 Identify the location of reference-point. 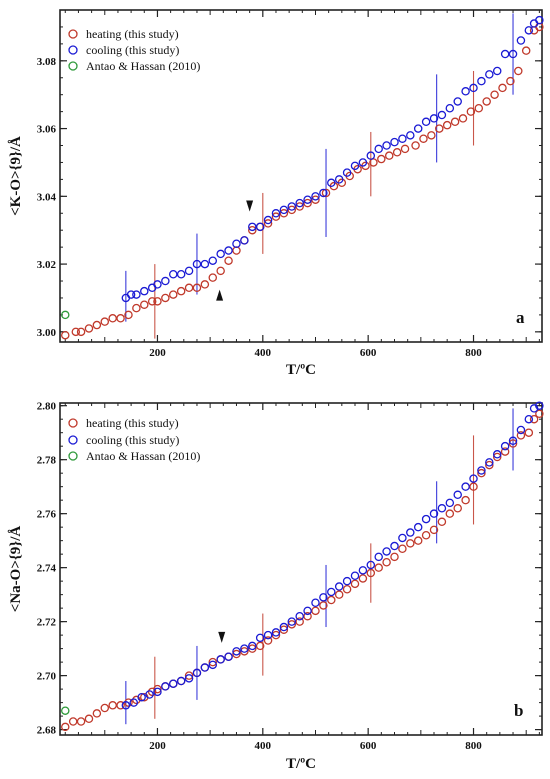
(65, 710).